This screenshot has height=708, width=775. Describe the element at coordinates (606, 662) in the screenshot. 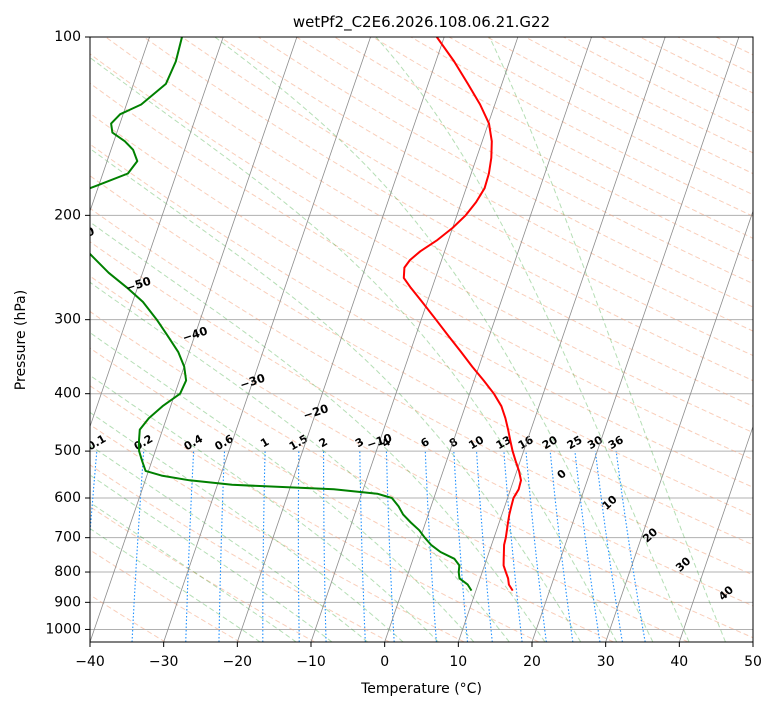

I see `x-tick-label: 30` at that location.